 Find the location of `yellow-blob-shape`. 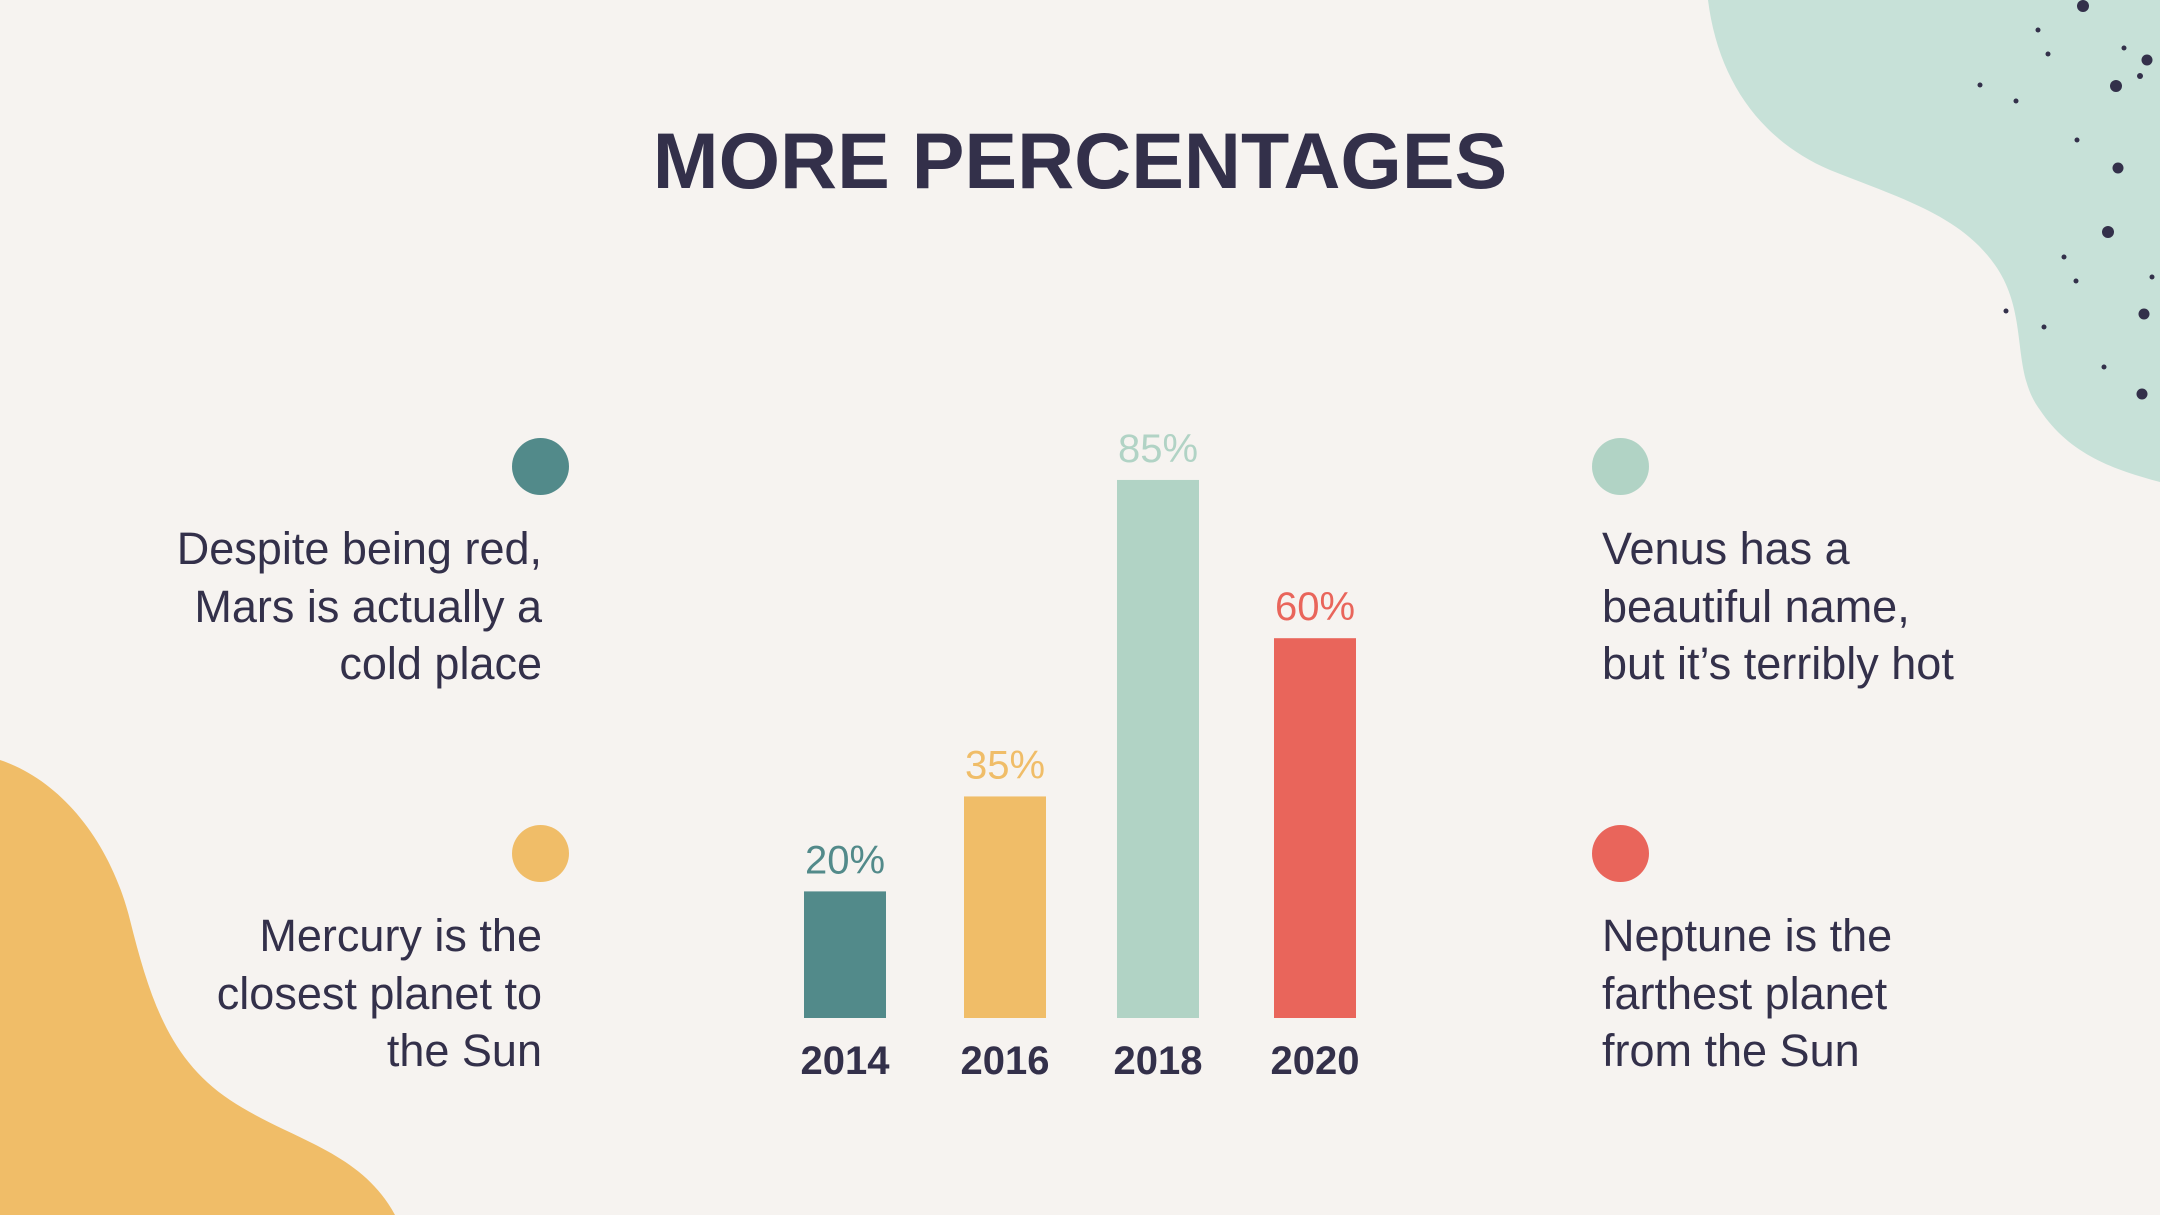

yellow-blob-shape is located at coordinates (197, 987).